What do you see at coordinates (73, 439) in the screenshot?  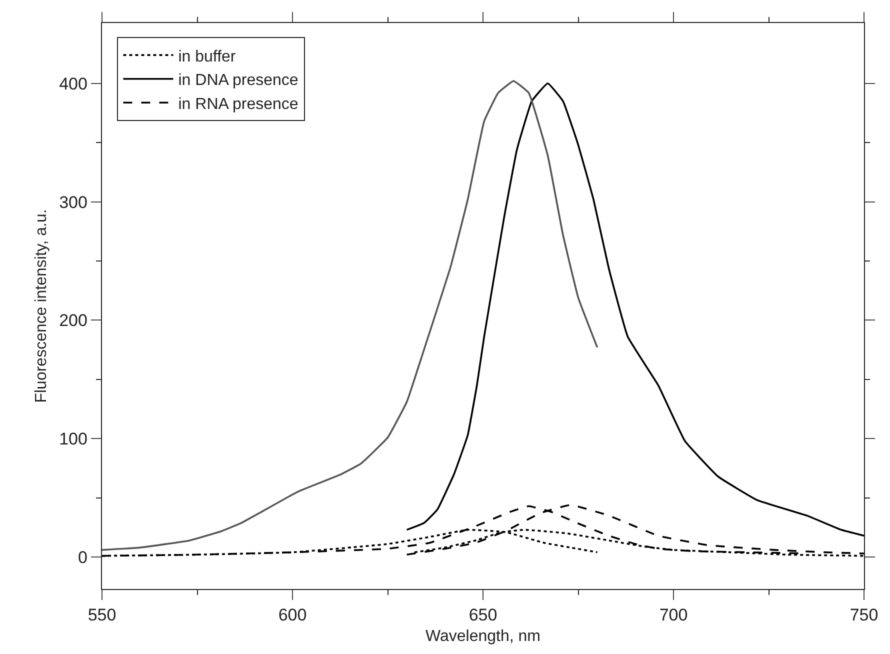 I see `y-tick-label: 100` at bounding box center [73, 439].